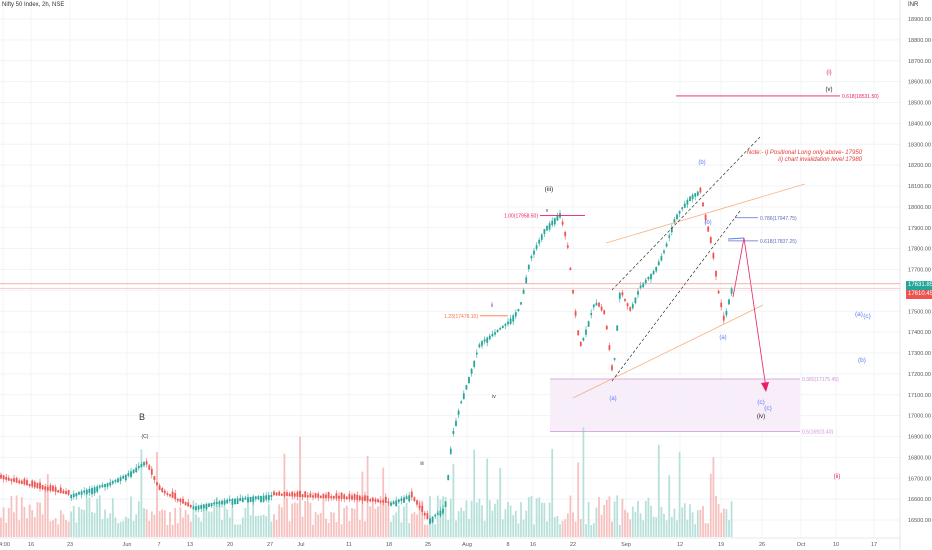 The width and height of the screenshot is (932, 550). Describe the element at coordinates (721, 545) in the screenshot. I see `x-tick-label: 19` at that location.